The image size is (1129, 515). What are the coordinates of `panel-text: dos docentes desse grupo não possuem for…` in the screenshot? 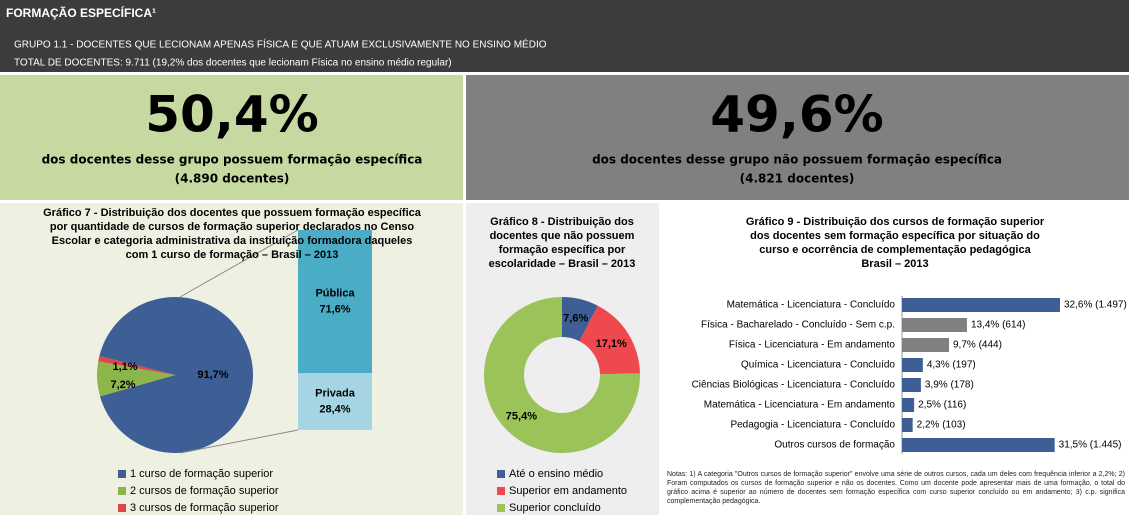 It's located at (797, 160).